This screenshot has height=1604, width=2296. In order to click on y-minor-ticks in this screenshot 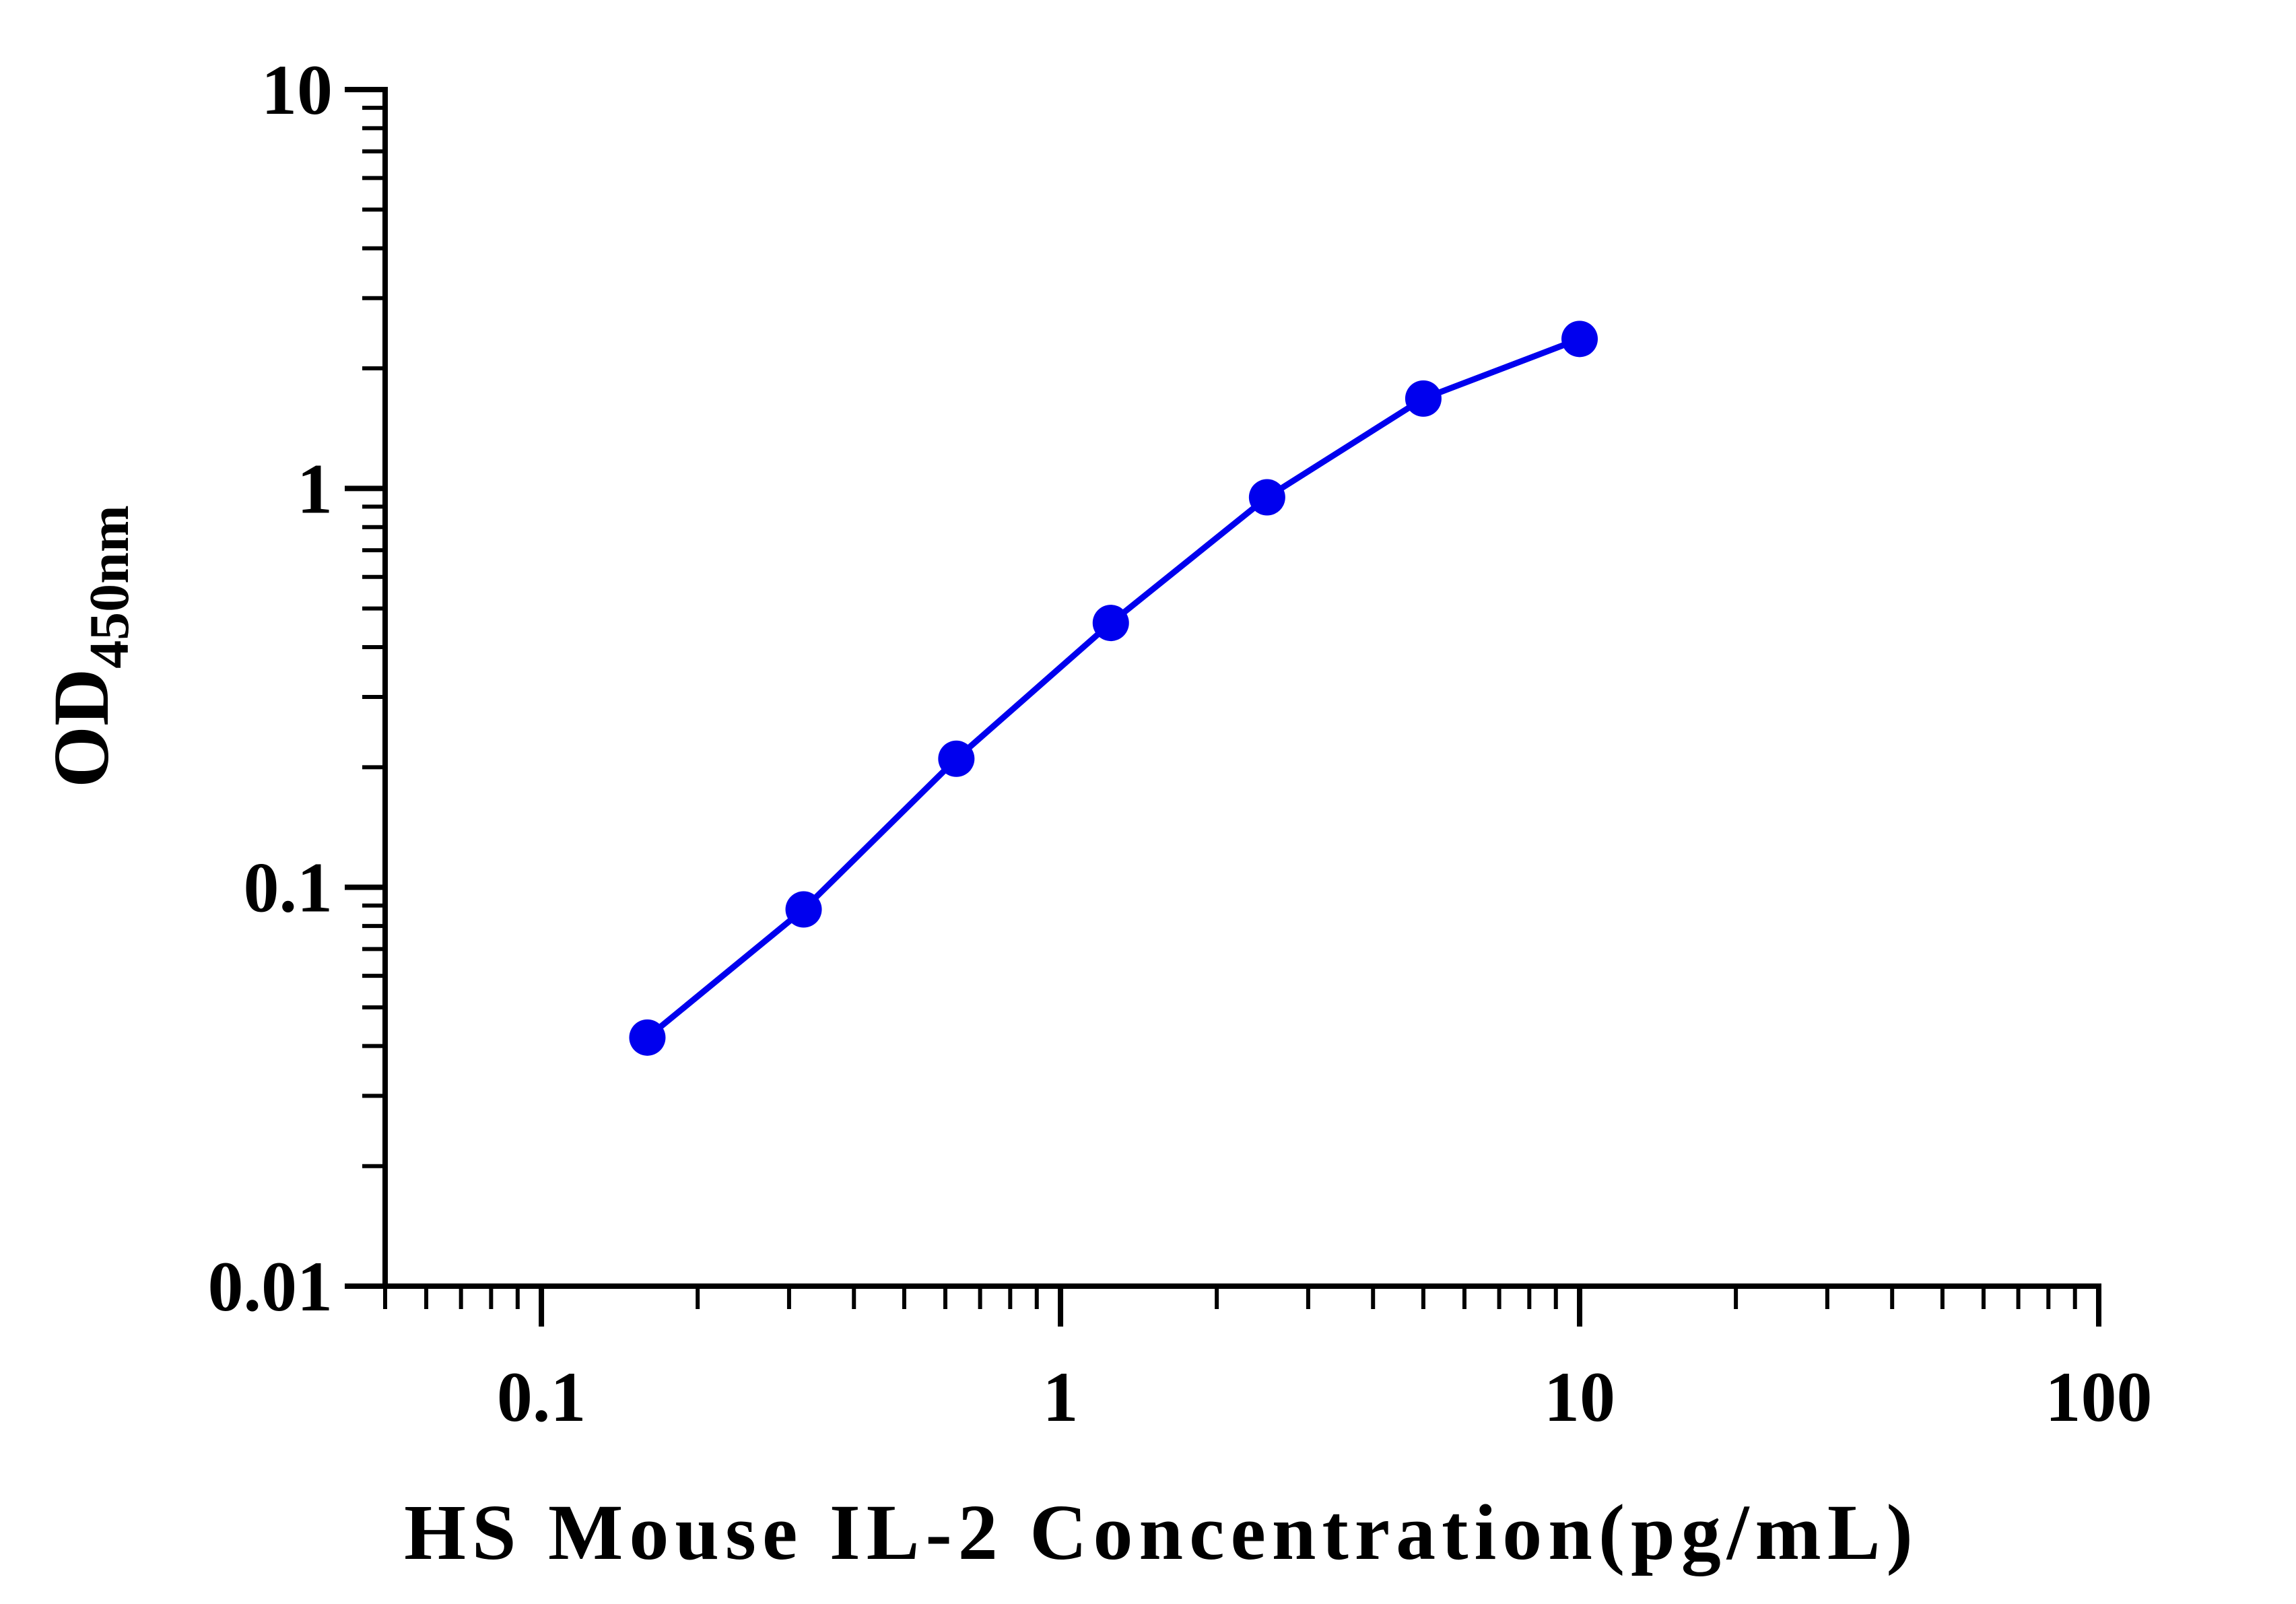, I will do `click(373, 637)`.